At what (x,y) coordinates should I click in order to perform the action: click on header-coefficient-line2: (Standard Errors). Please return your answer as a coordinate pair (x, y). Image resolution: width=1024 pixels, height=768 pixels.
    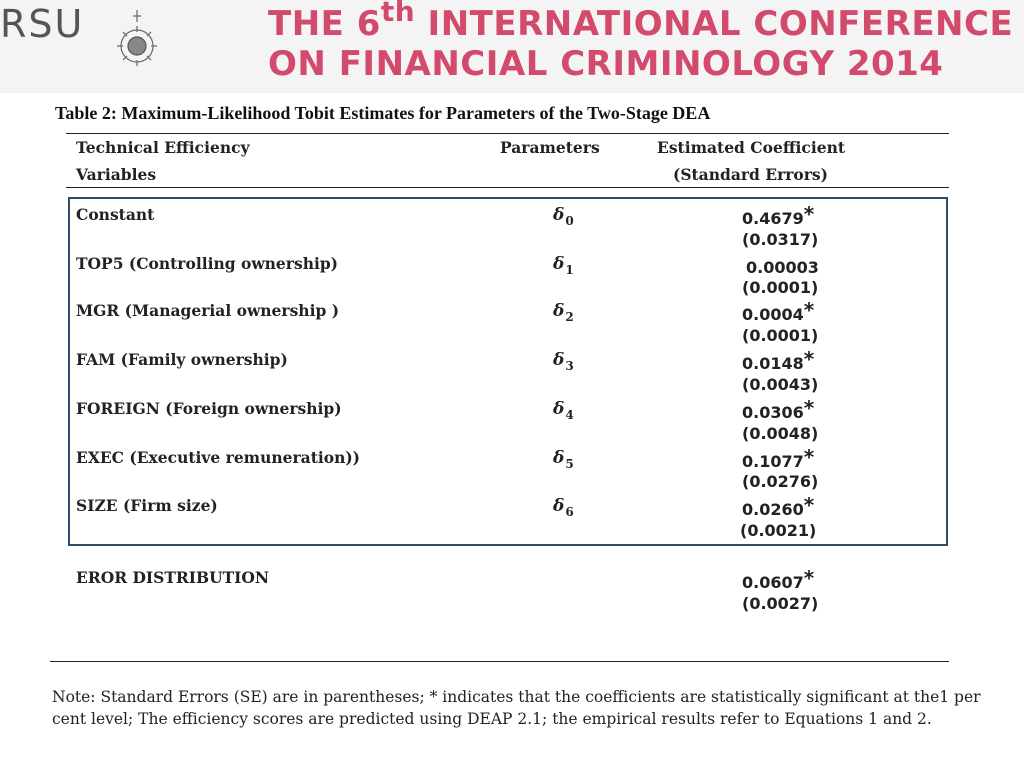
    Looking at the image, I should click on (750, 174).